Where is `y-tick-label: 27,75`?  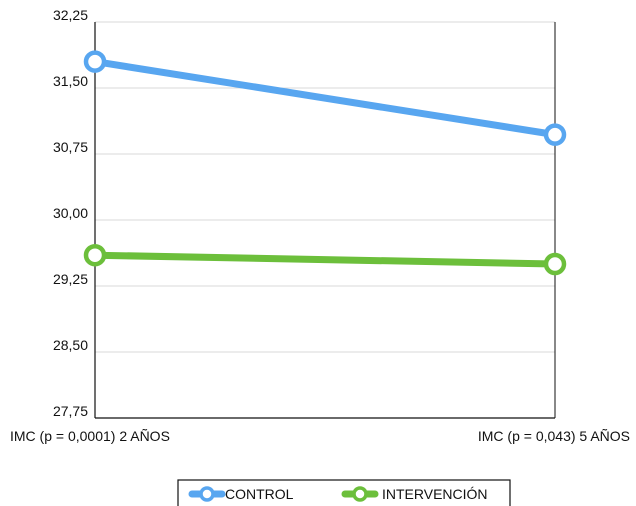
y-tick-label: 27,75 is located at coordinates (70, 411).